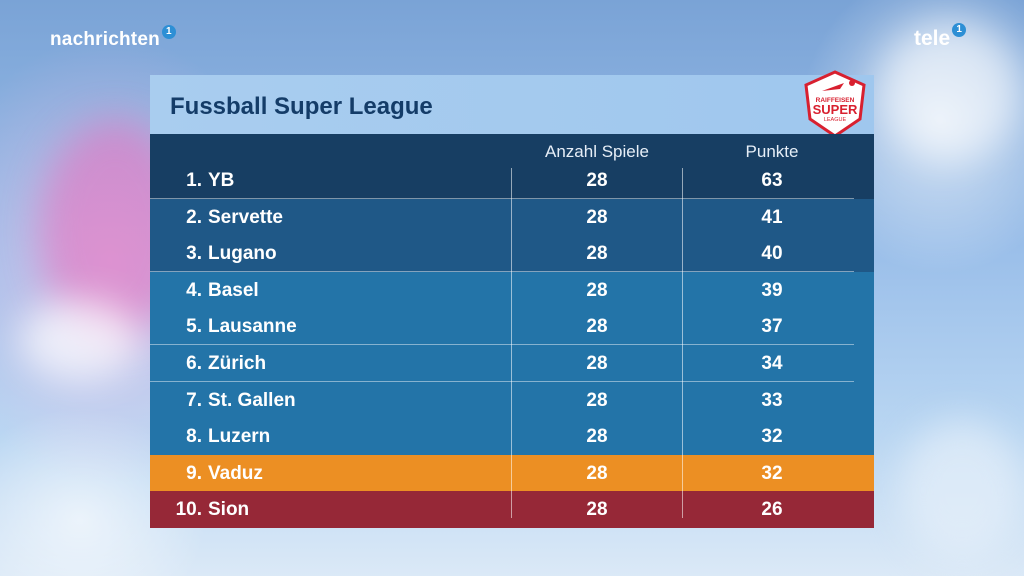 This screenshot has width=1024, height=576. Describe the element at coordinates (80, 340) in the screenshot. I see `background-blur-white` at that location.